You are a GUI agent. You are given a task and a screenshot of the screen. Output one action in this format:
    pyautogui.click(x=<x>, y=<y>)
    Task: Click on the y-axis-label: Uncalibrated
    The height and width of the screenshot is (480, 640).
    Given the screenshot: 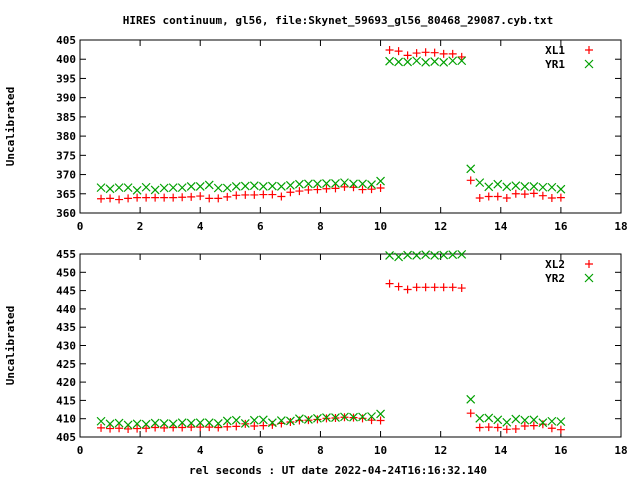 What is the action you would take?
    pyautogui.click(x=10, y=126)
    